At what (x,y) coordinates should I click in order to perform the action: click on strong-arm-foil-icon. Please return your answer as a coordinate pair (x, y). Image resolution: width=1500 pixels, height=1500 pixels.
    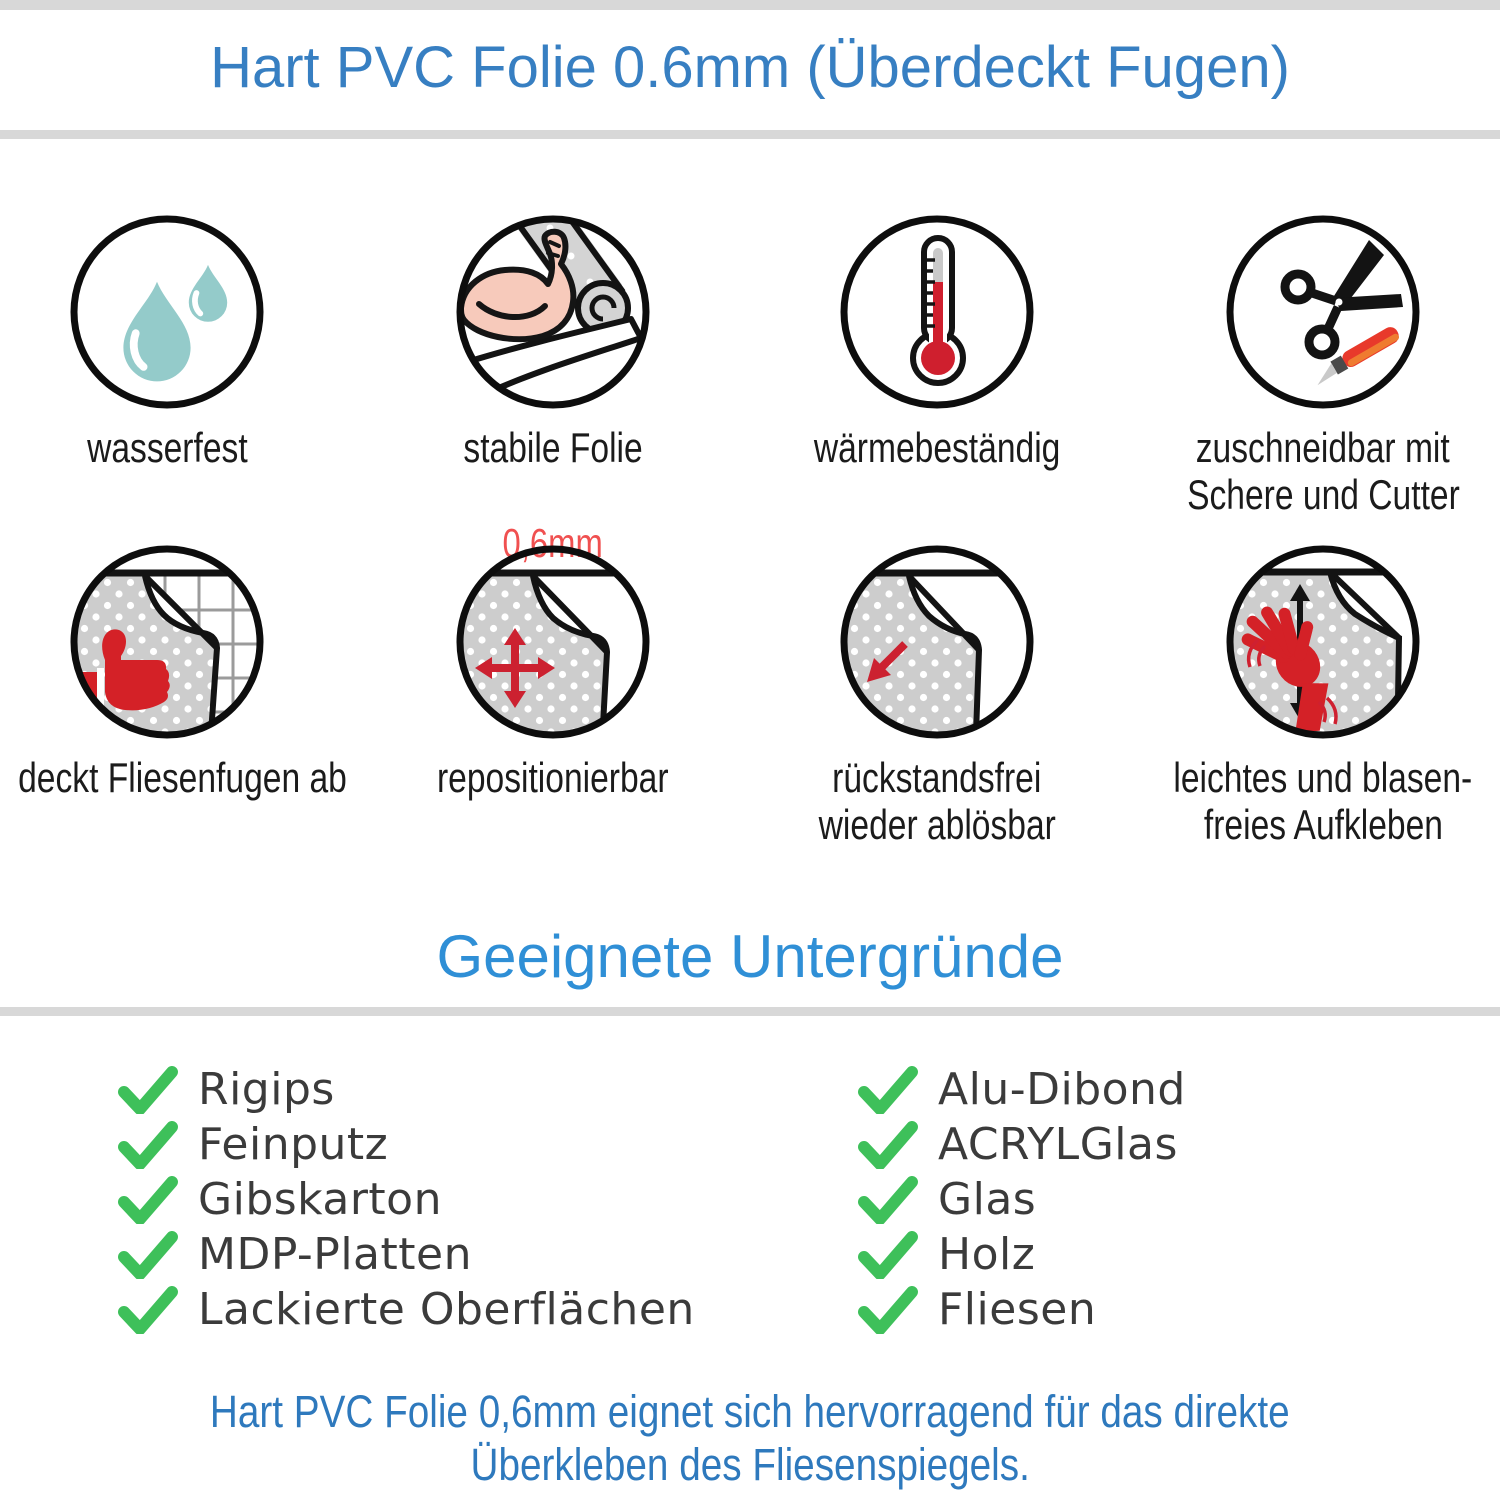
    Looking at the image, I should click on (553, 312).